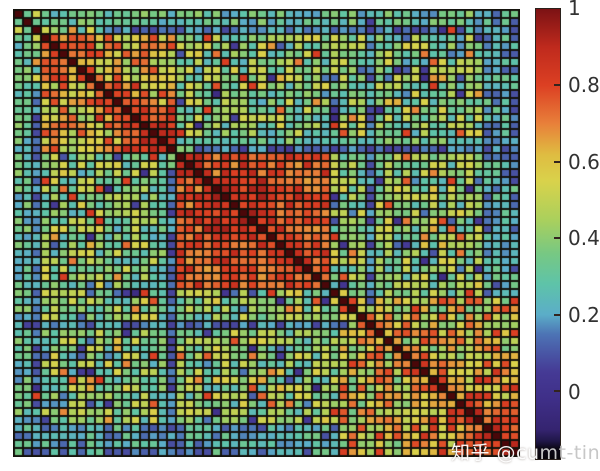 The image size is (600, 471). Describe the element at coordinates (584, 238) in the screenshot. I see `colorbar-tick-label: 0.4` at that location.